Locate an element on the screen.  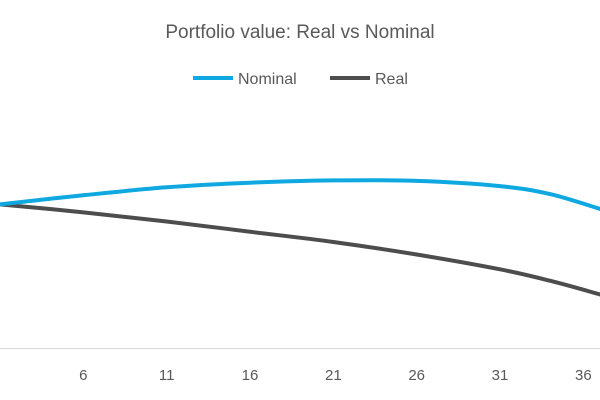
legend-item-nominal: Nominal is located at coordinates (245, 79).